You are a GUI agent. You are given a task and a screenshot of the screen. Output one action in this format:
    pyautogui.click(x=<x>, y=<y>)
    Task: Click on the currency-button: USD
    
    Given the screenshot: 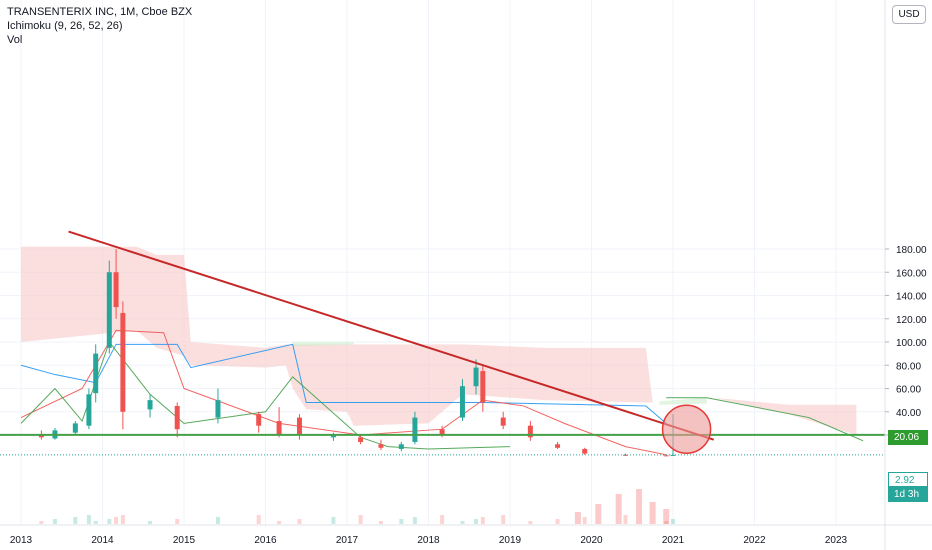 What is the action you would take?
    pyautogui.click(x=909, y=14)
    